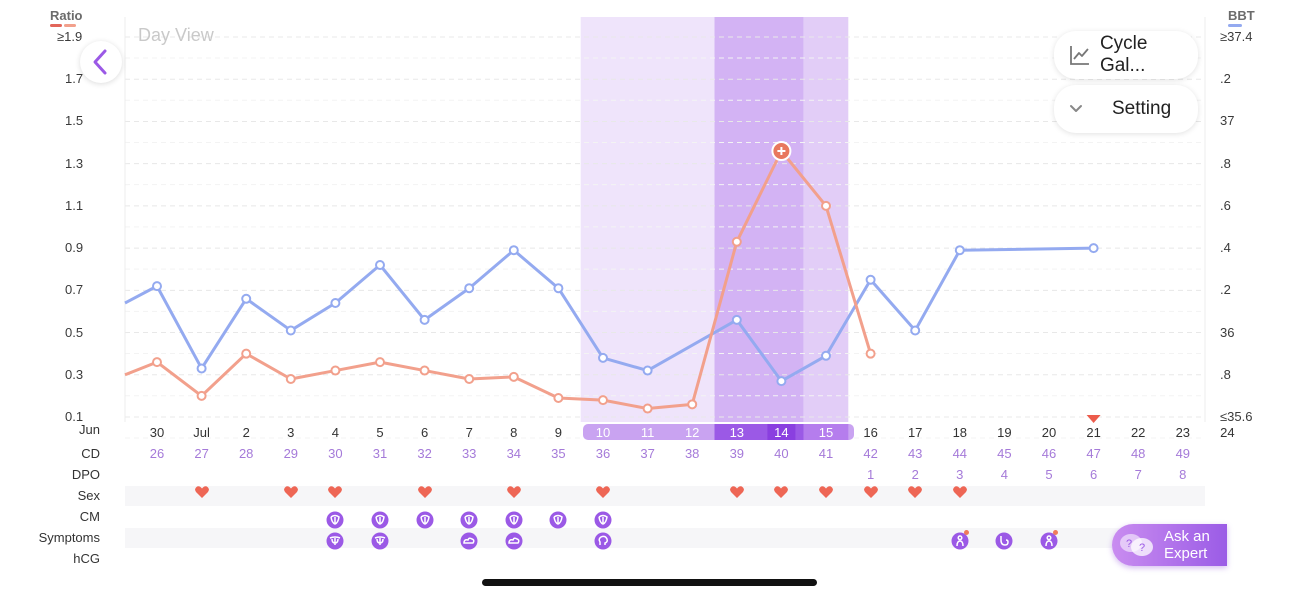 The height and width of the screenshot is (600, 1298). What do you see at coordinates (960, 432) in the screenshot?
I see `day-date: 18` at bounding box center [960, 432].